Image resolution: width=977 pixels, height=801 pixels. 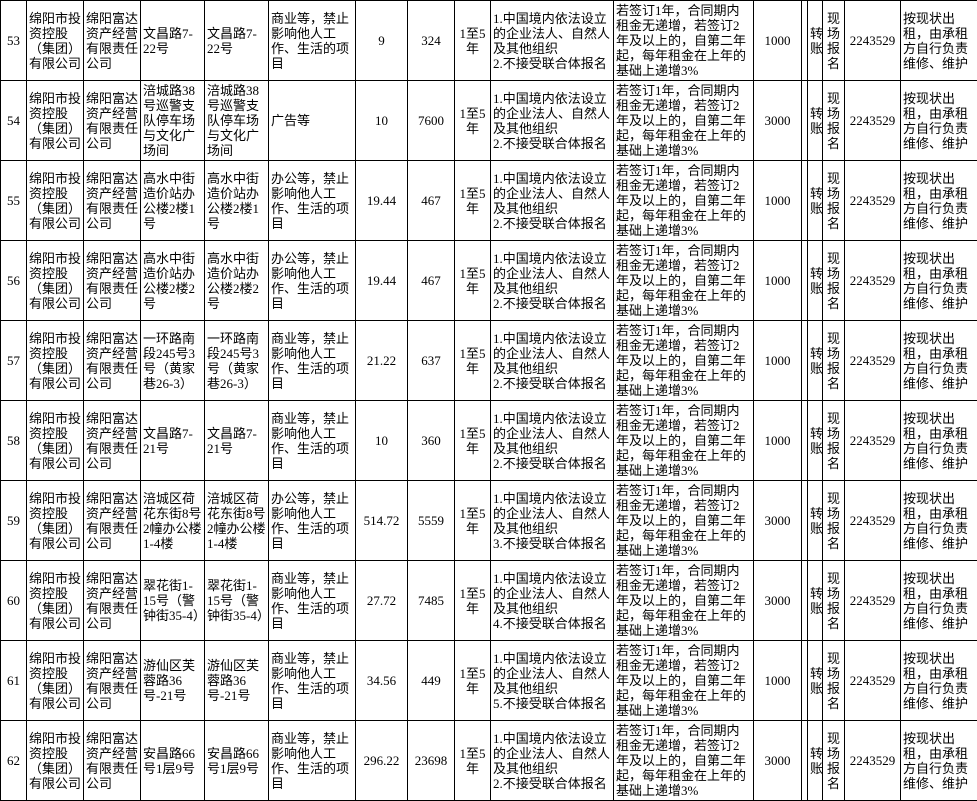 What do you see at coordinates (431, 680) in the screenshot?
I see `cell-price: 449` at bounding box center [431, 680].